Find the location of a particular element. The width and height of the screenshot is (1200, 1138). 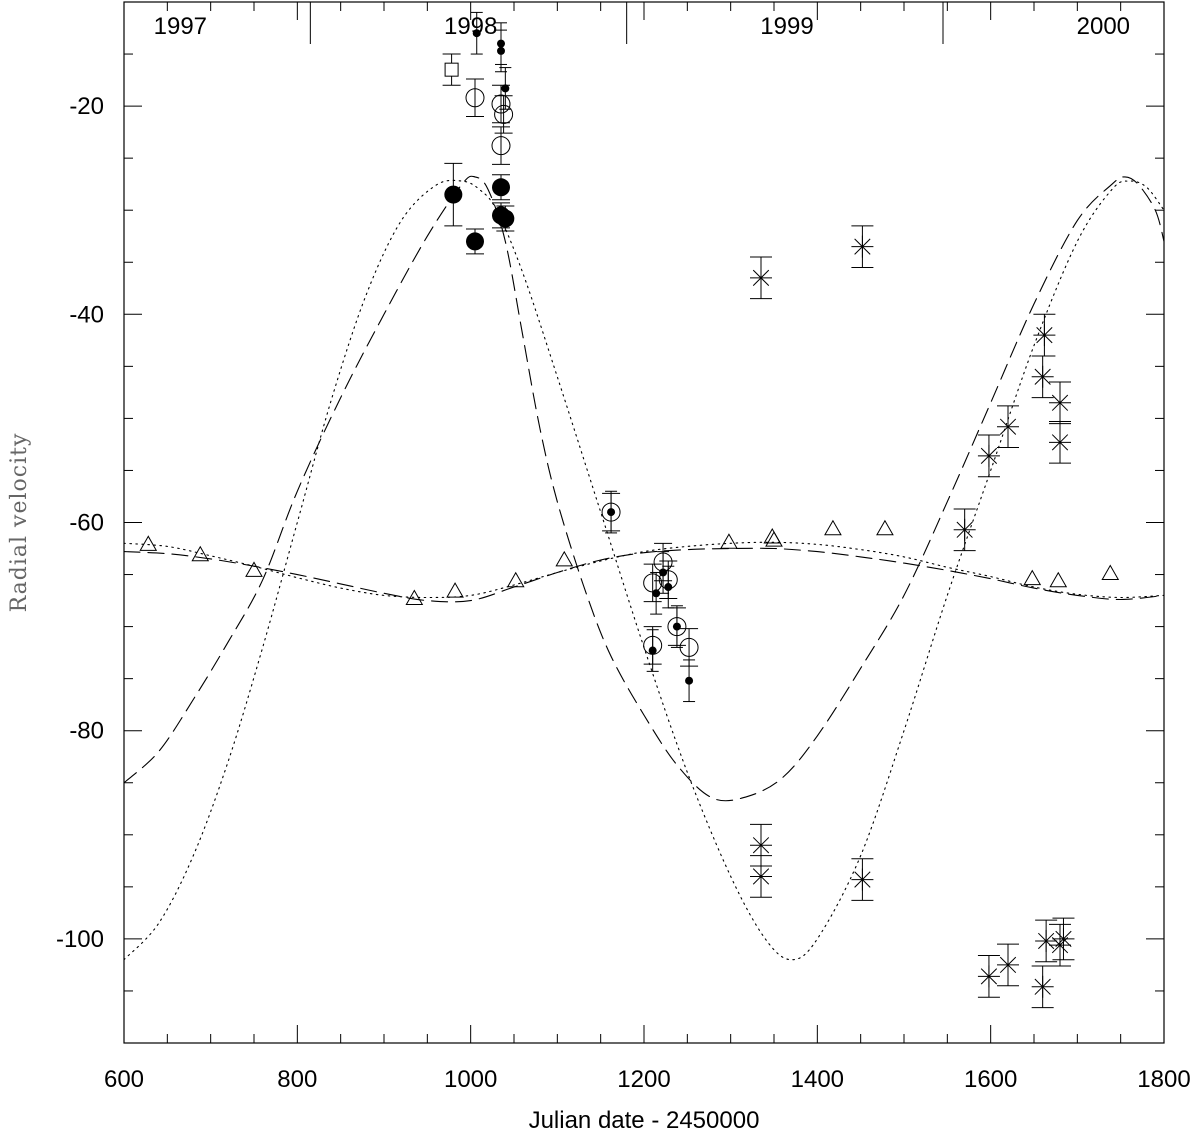

x-tick-label: 1800 is located at coordinates (1163, 1079).